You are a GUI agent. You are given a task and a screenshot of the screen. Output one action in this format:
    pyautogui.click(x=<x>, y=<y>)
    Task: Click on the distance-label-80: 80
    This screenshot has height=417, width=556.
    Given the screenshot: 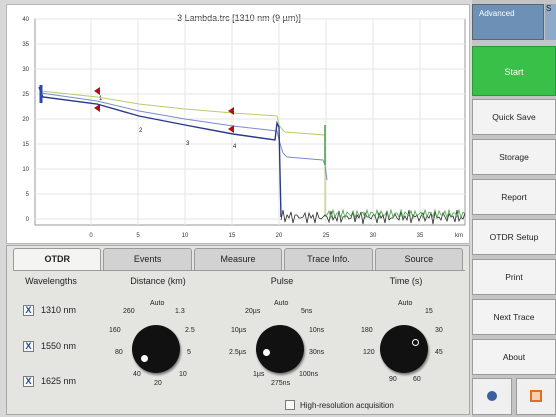 What is the action you would take?
    pyautogui.click(x=119, y=352)
    